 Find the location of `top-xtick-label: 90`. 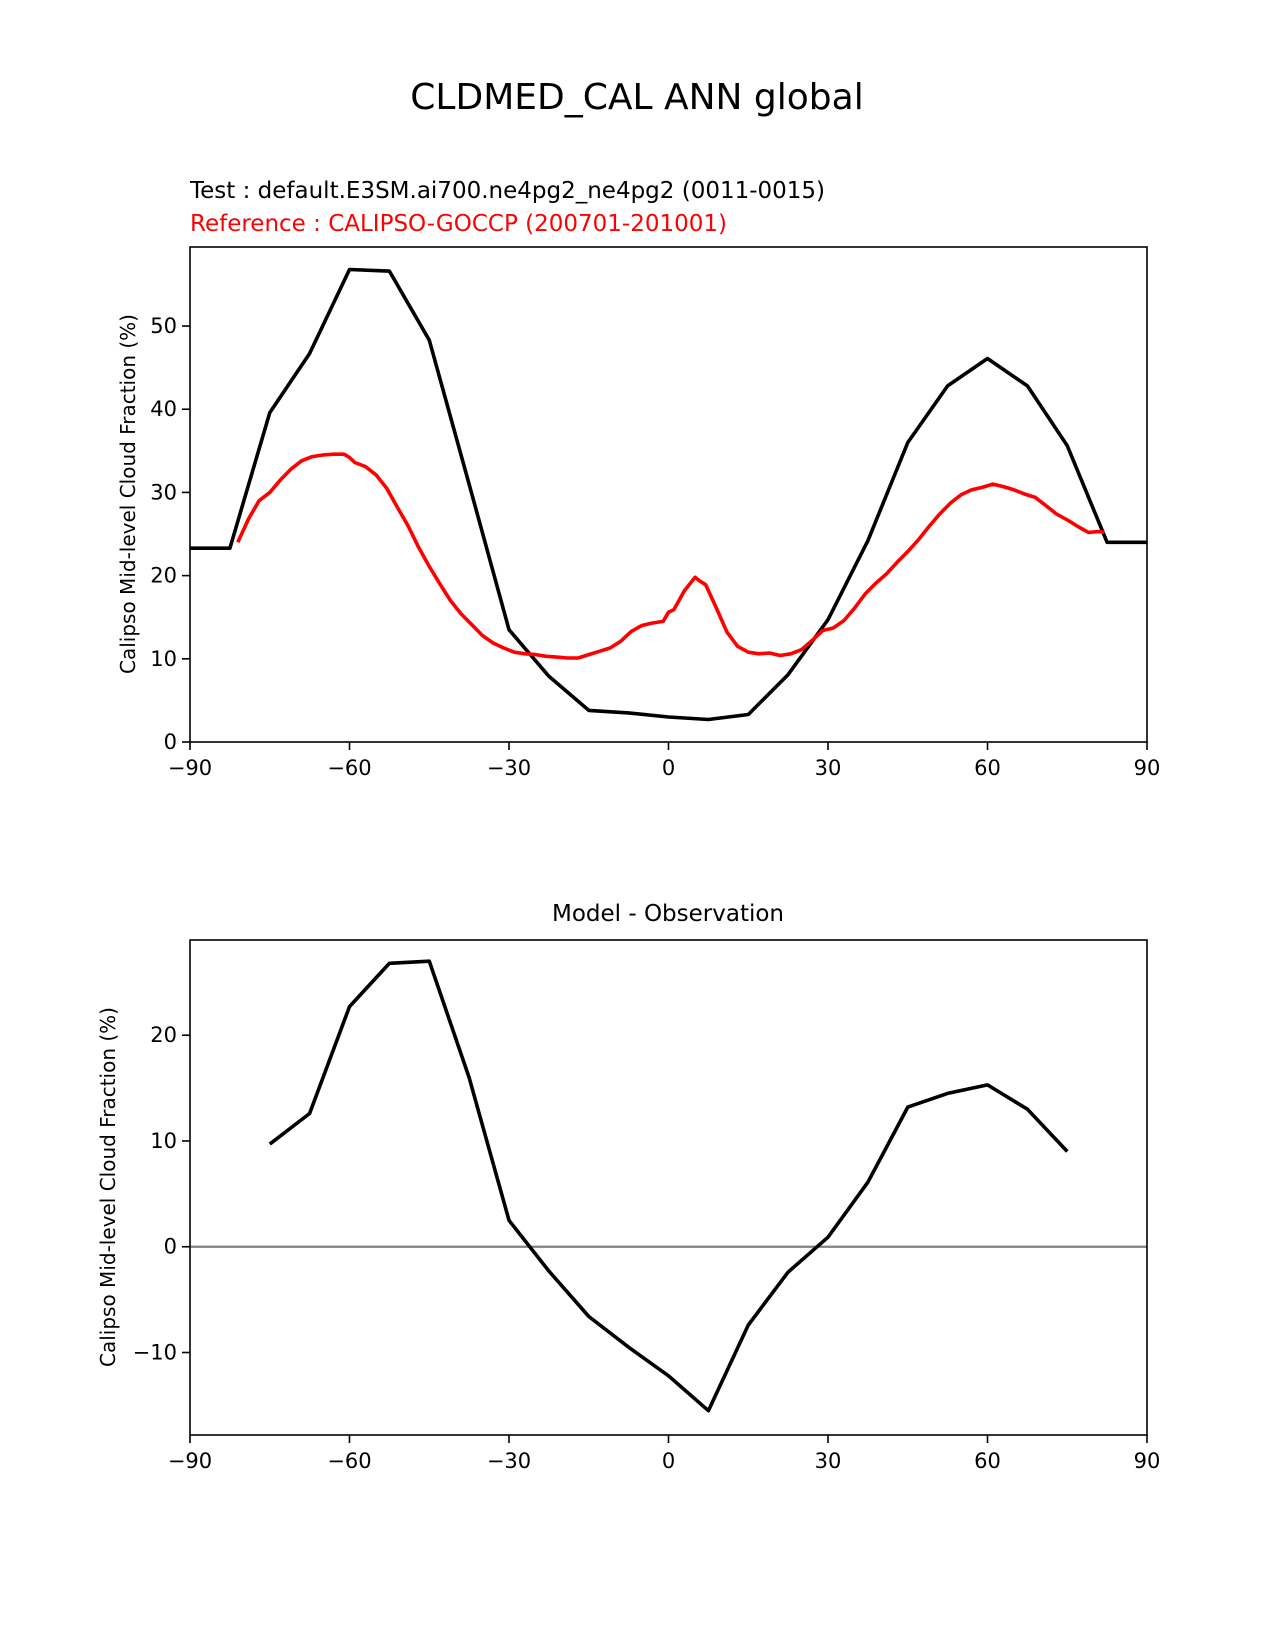

top-xtick-label: 90 is located at coordinates (1147, 768).